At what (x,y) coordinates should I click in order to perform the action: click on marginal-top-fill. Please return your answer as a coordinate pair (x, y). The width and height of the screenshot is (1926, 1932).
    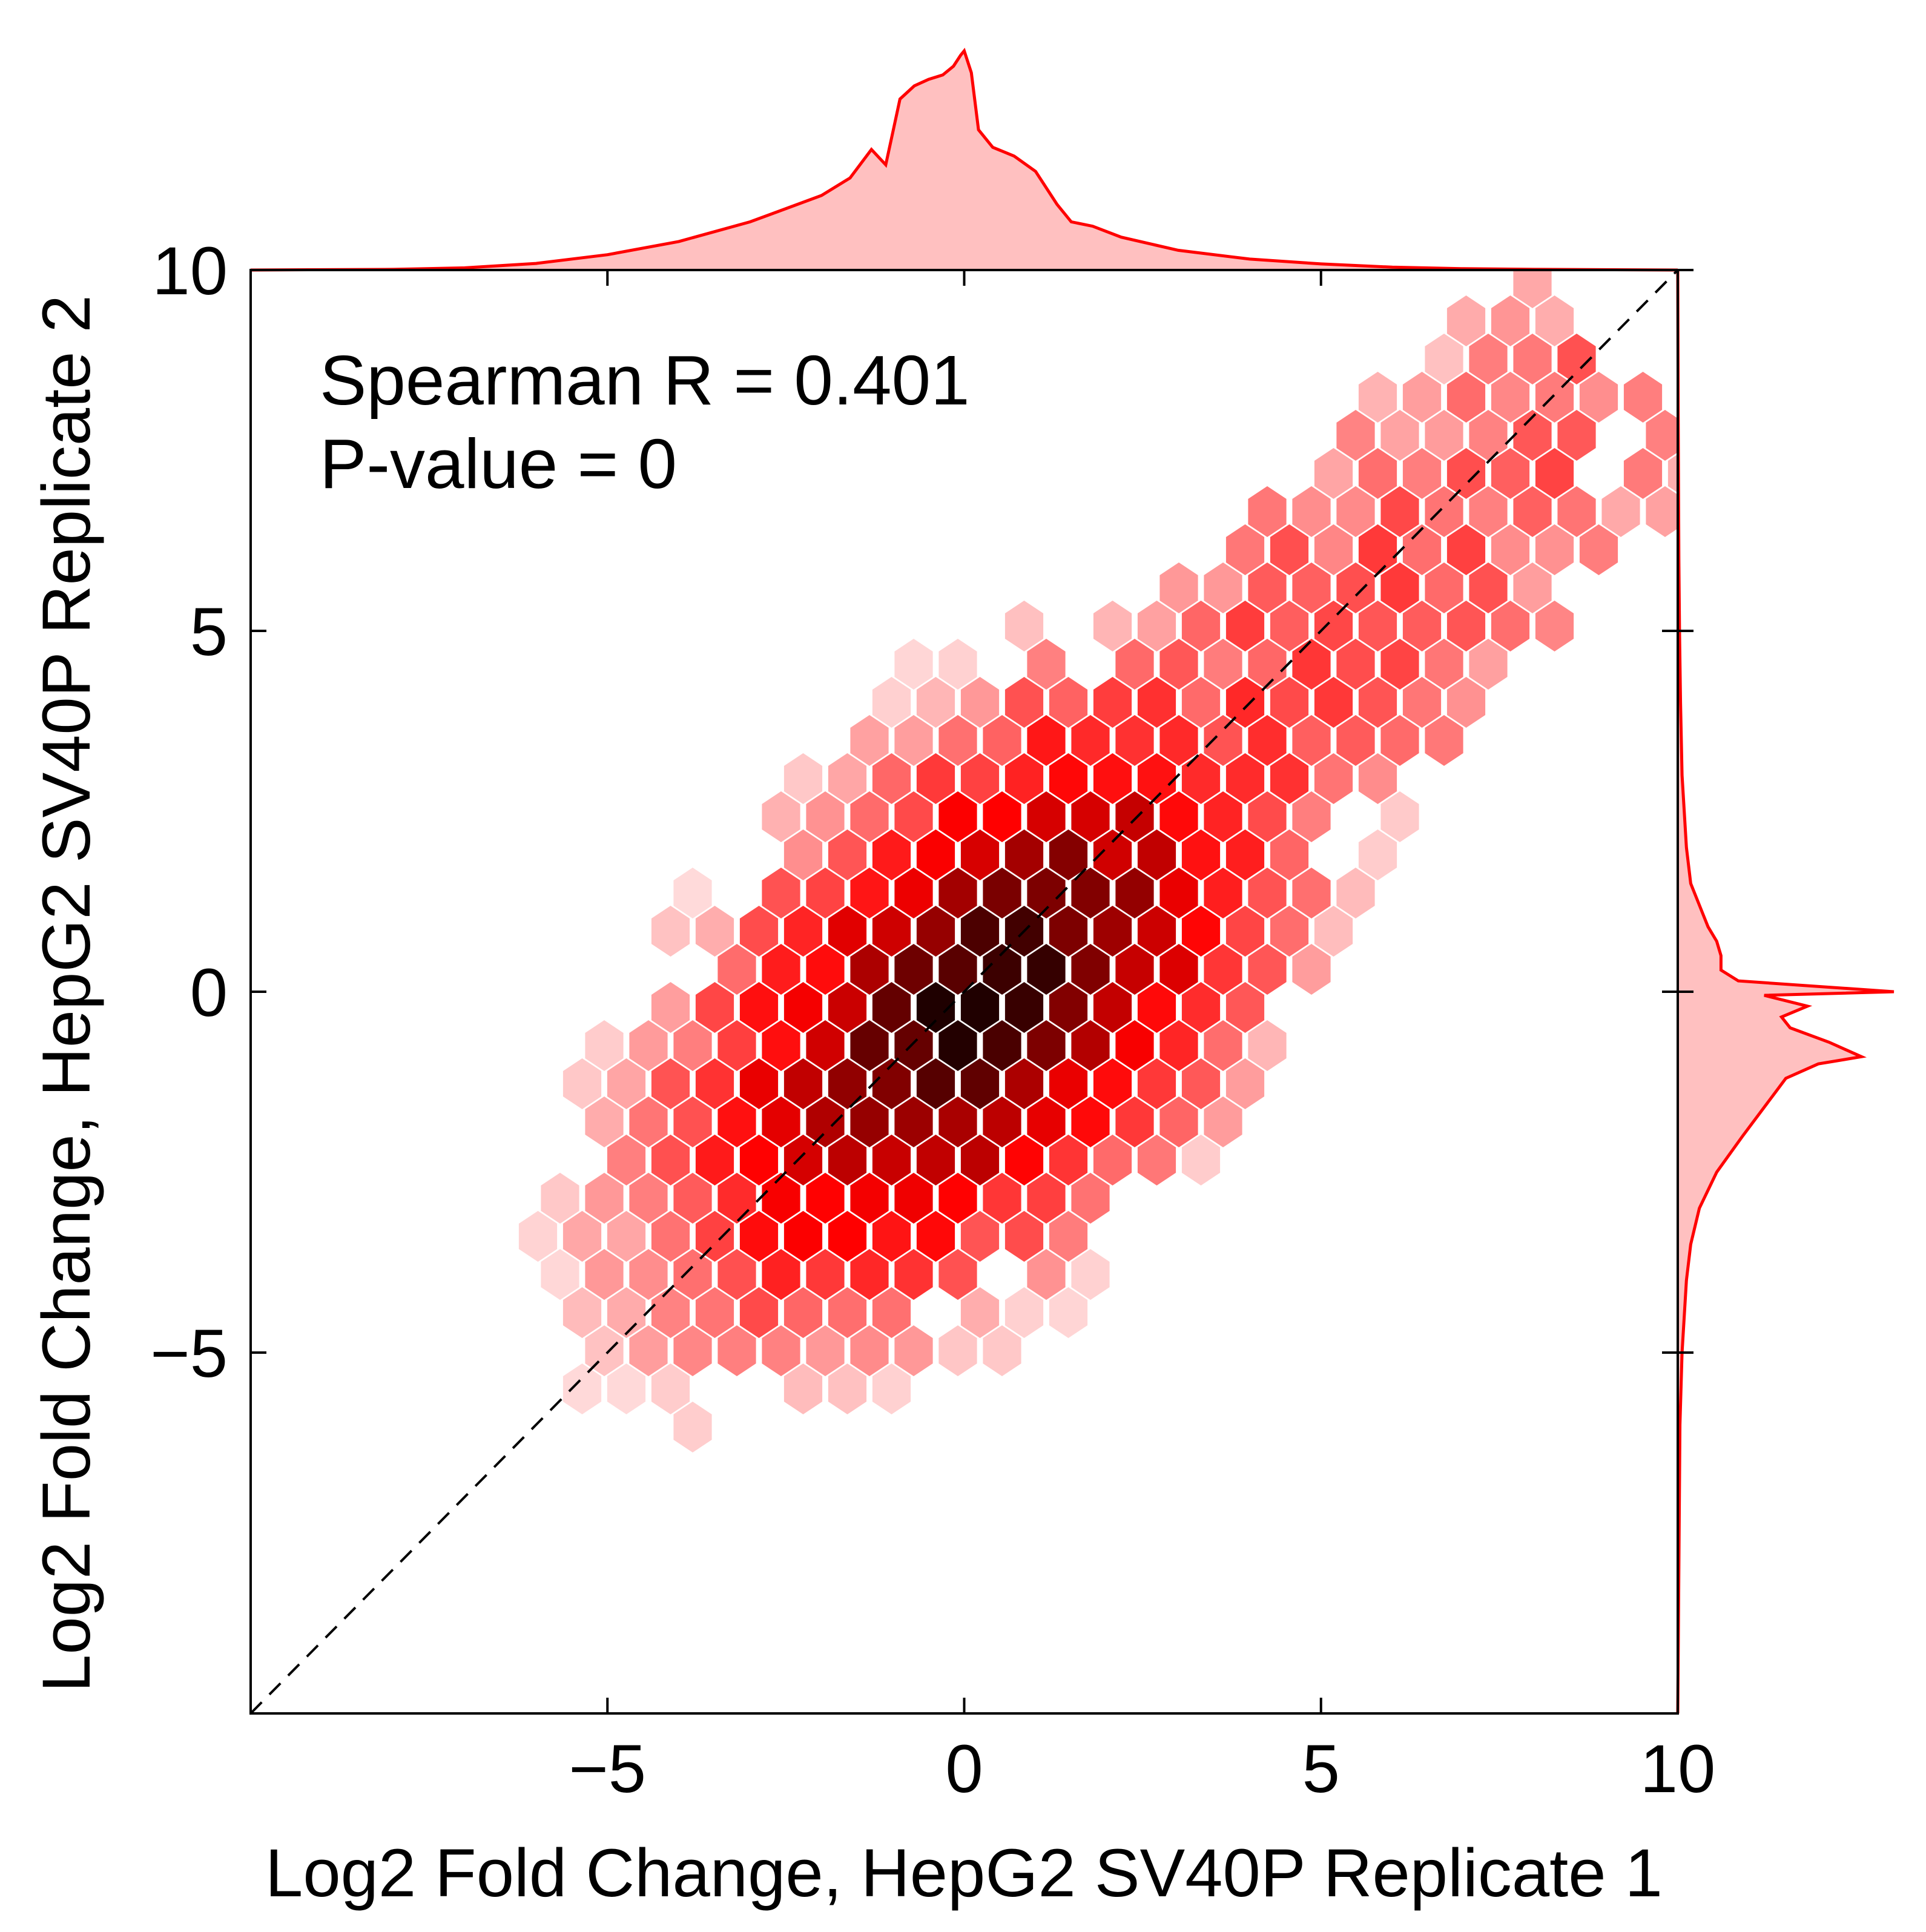
    Looking at the image, I should click on (964, 160).